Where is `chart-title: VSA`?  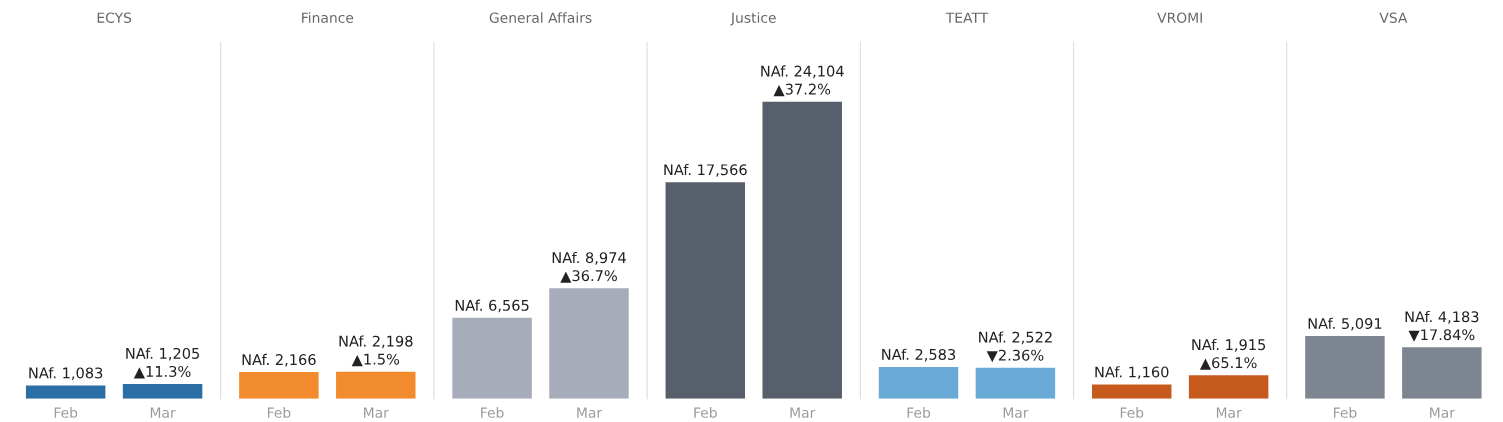 chart-title: VSA is located at coordinates (1393, 17).